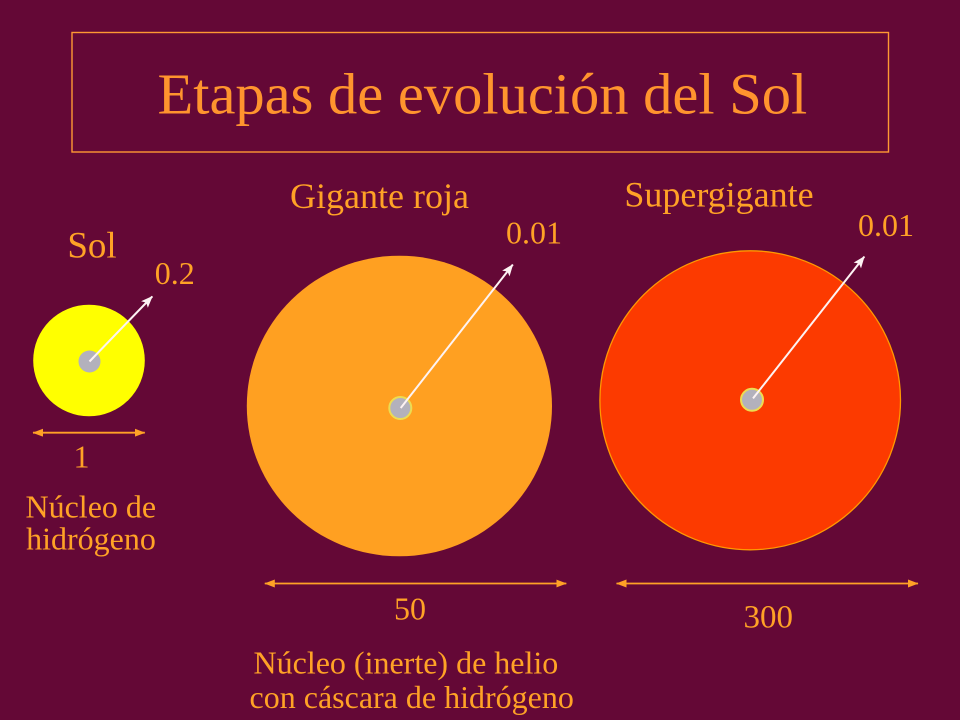  Describe the element at coordinates (175, 273) in the screenshot. I see `svg-text: 0.2` at that location.